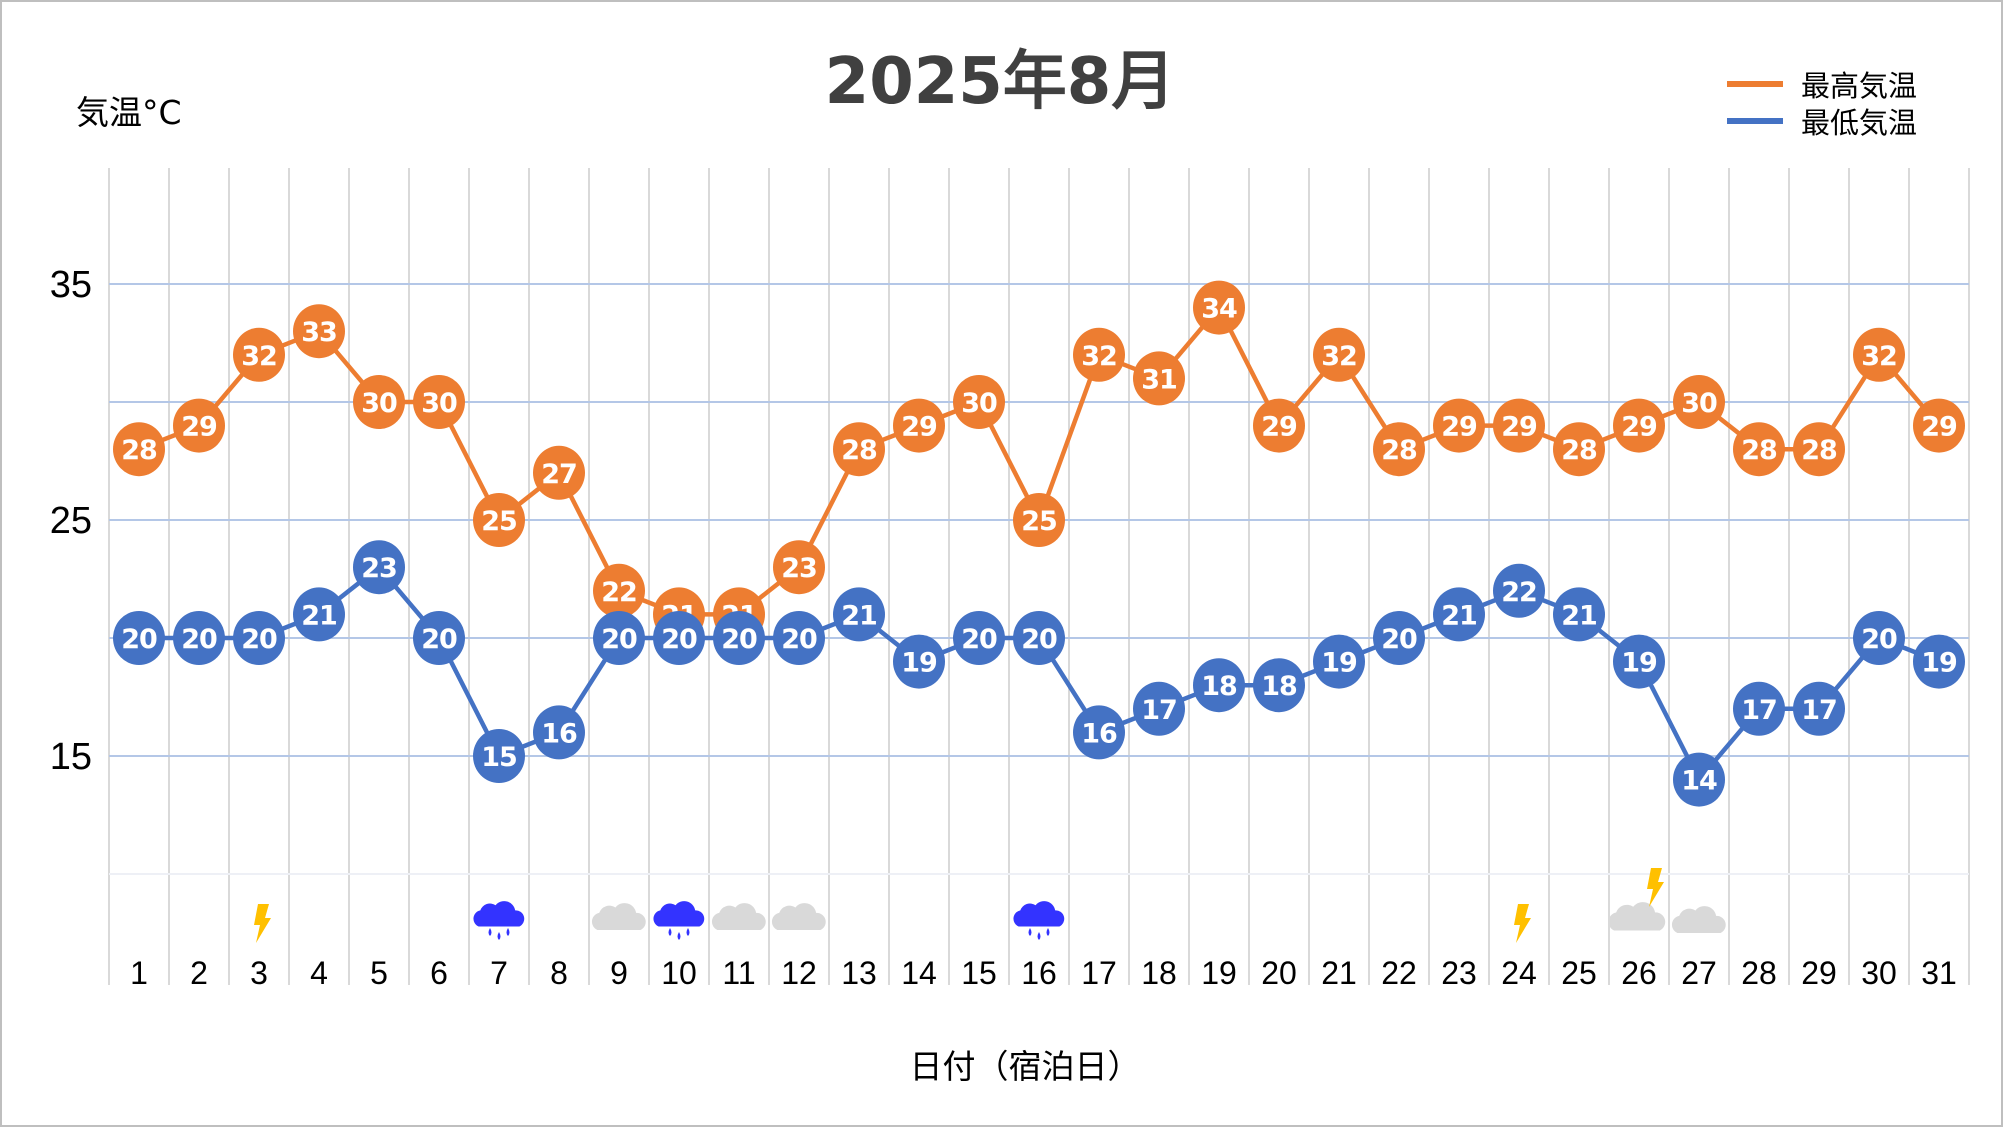 The image size is (2003, 1127). Describe the element at coordinates (1822, 123) in the screenshot. I see `legend-item-min: 最低気温` at that location.